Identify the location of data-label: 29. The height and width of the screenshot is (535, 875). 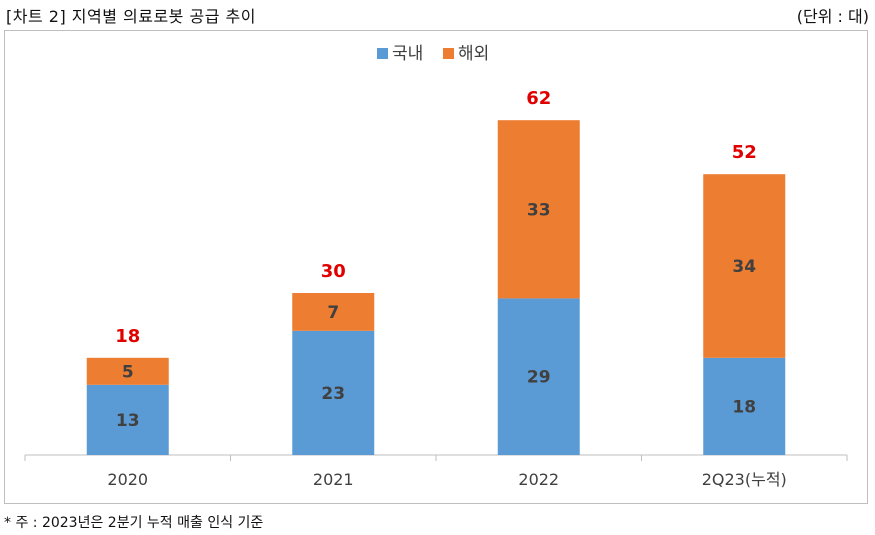
(539, 378).